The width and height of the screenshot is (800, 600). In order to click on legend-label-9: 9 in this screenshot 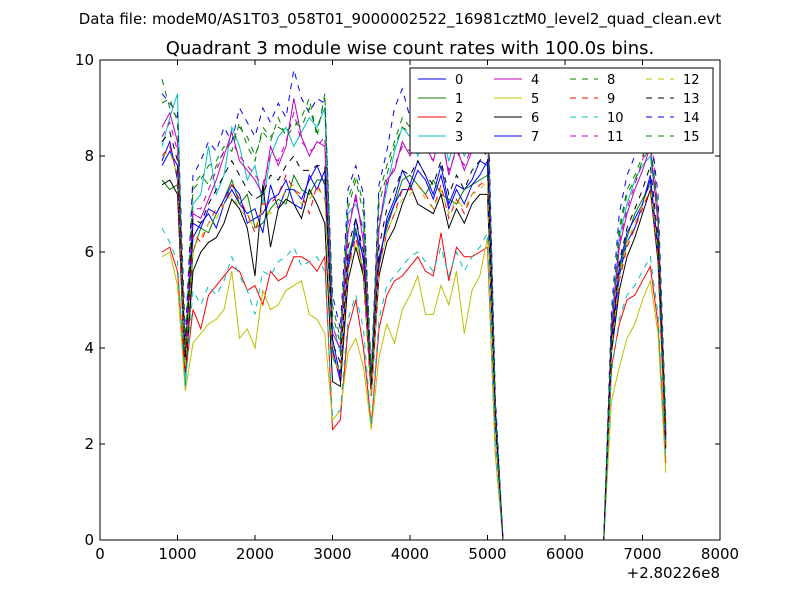, I will do `click(611, 99)`.